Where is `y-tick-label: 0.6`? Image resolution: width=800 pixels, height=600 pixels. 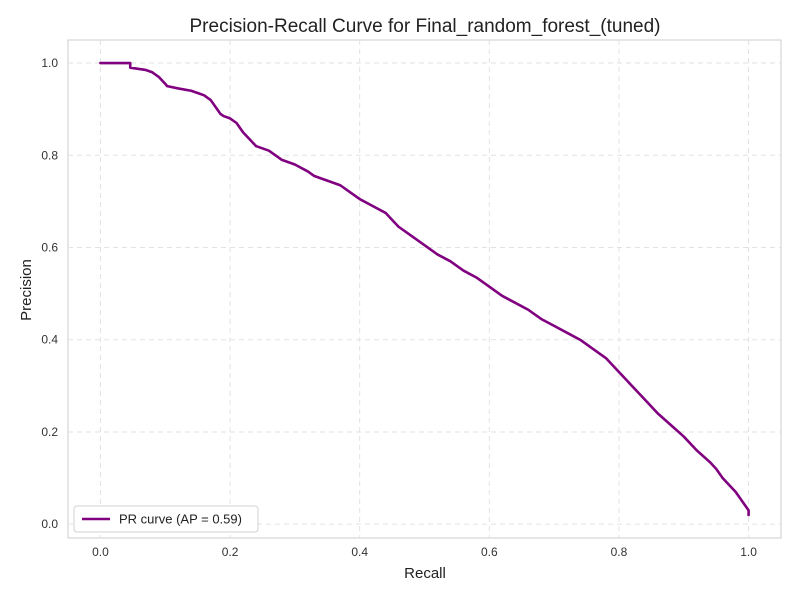 y-tick-label: 0.6 is located at coordinates (49, 248).